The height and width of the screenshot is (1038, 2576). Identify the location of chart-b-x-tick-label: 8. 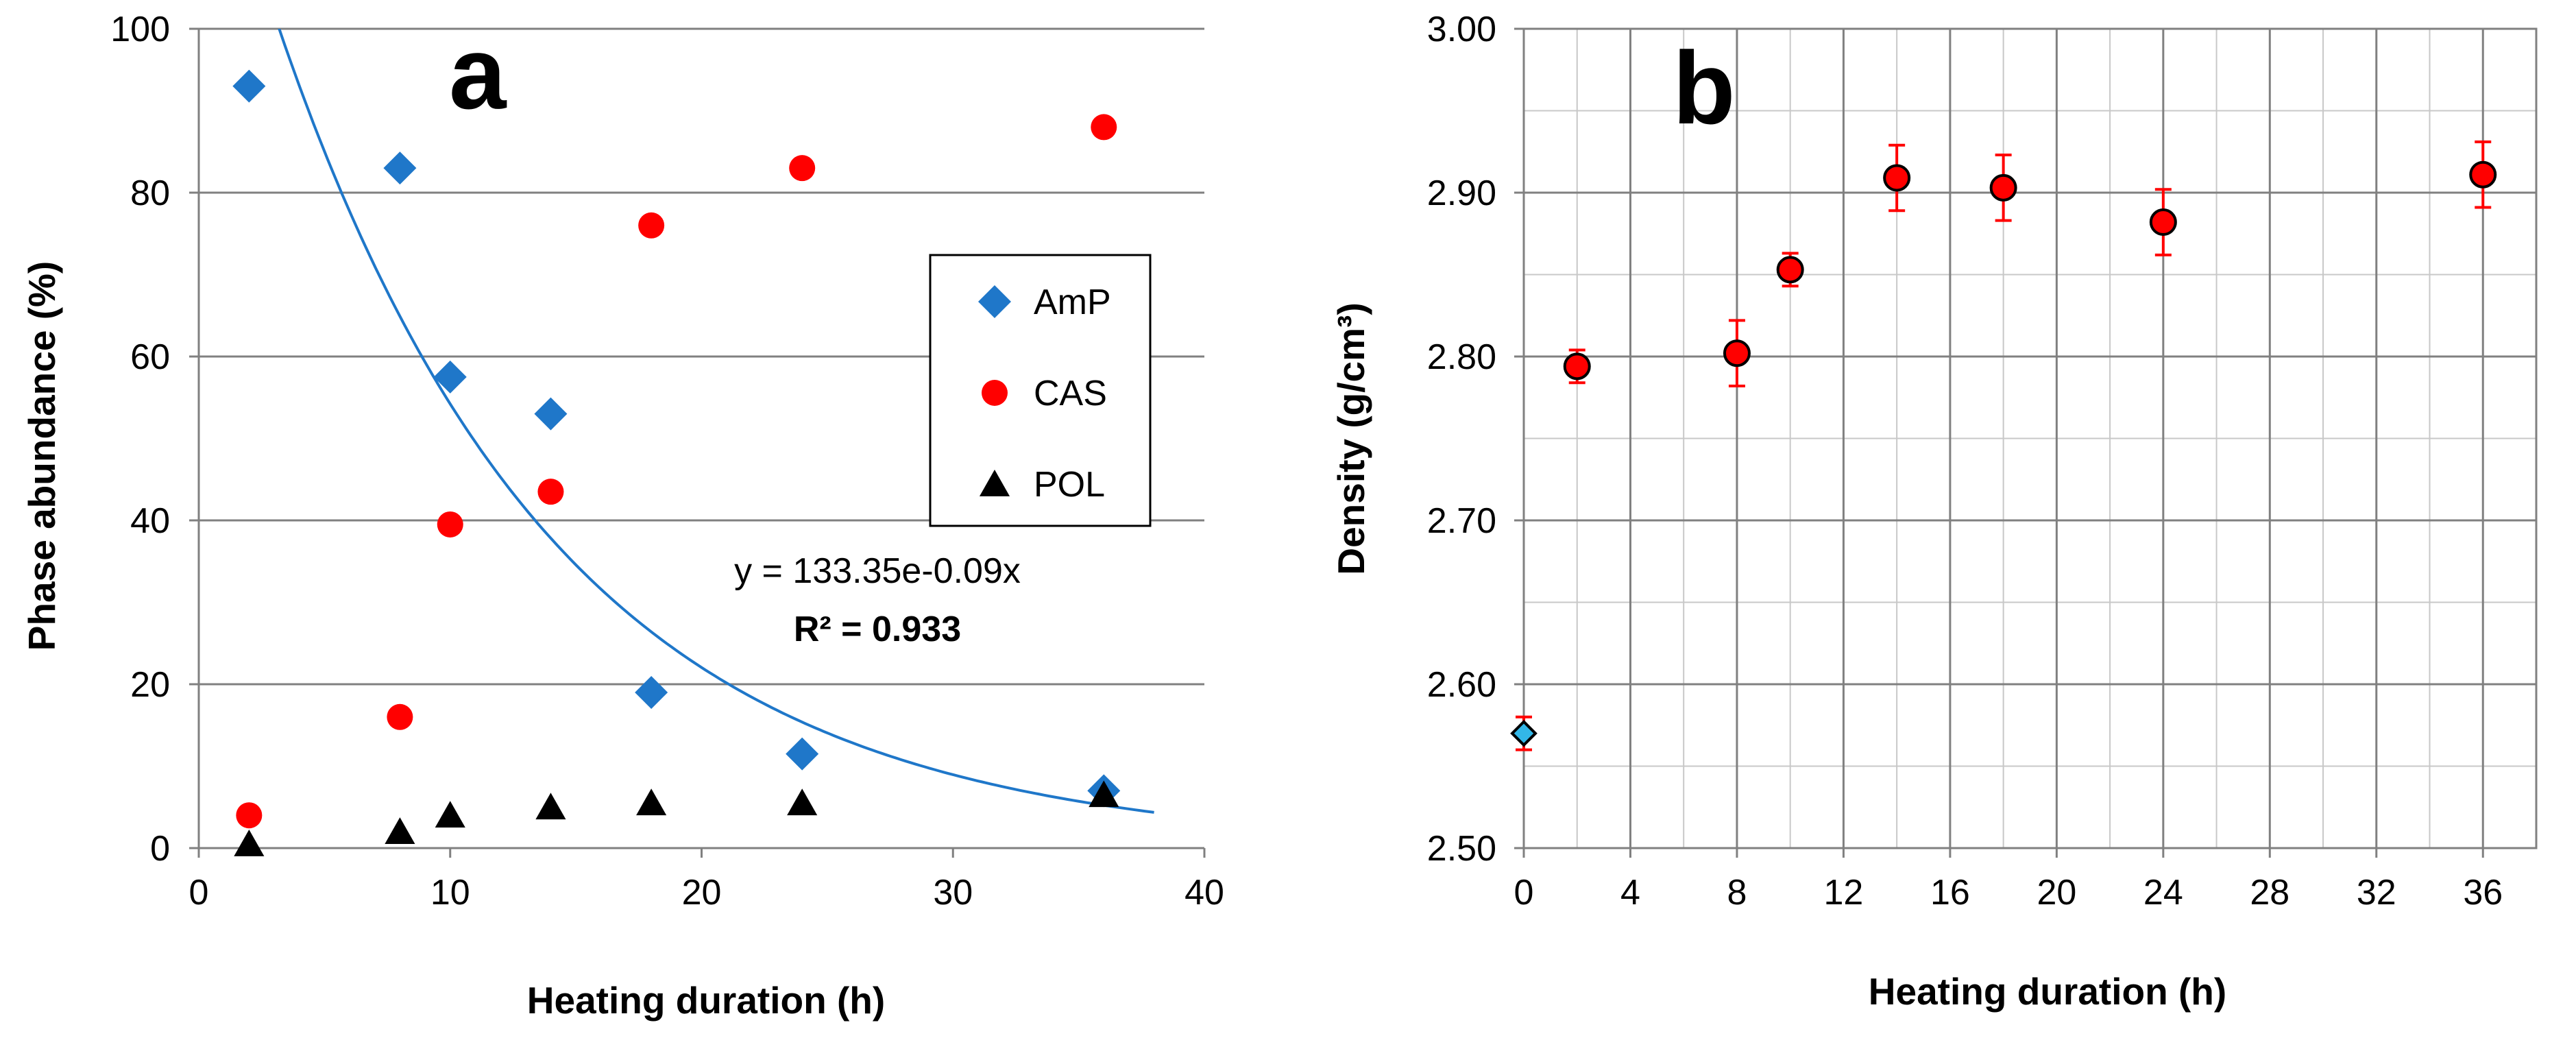
(1737, 893).